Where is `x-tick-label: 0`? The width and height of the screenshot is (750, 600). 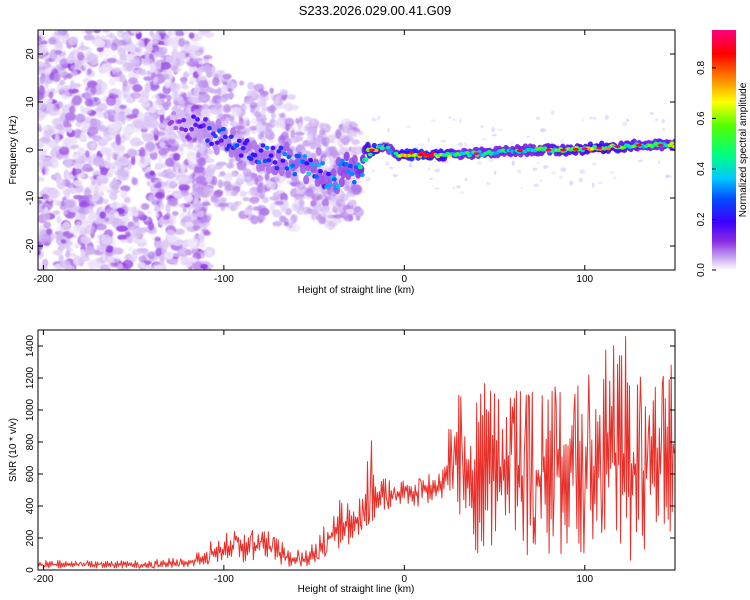
x-tick-label: 0 is located at coordinates (405, 579).